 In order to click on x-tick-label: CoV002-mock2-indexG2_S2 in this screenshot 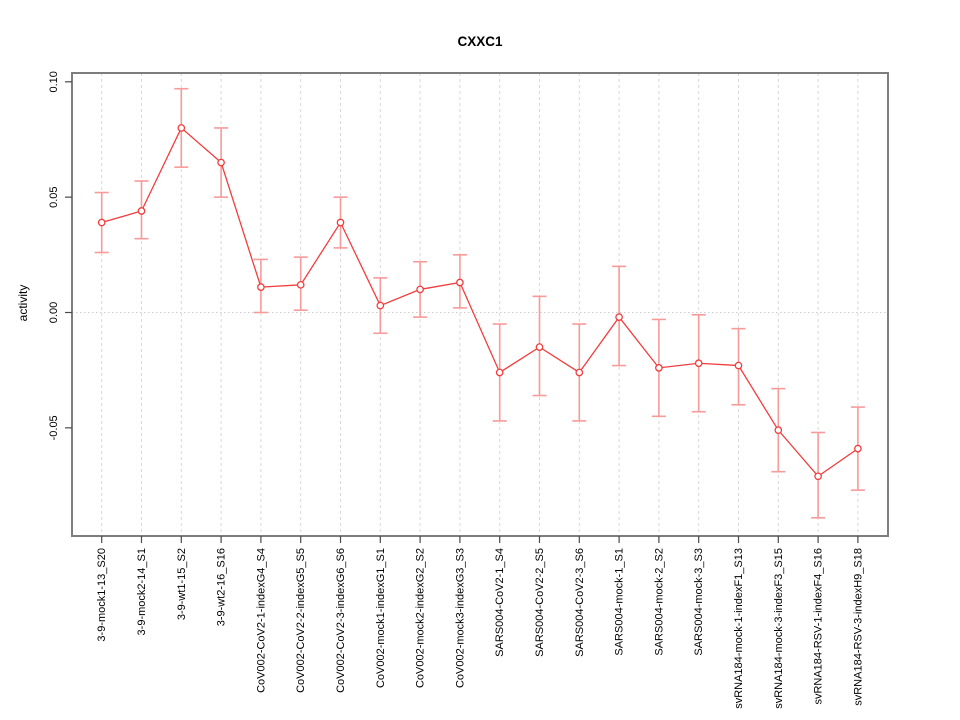, I will do `click(421, 618)`.